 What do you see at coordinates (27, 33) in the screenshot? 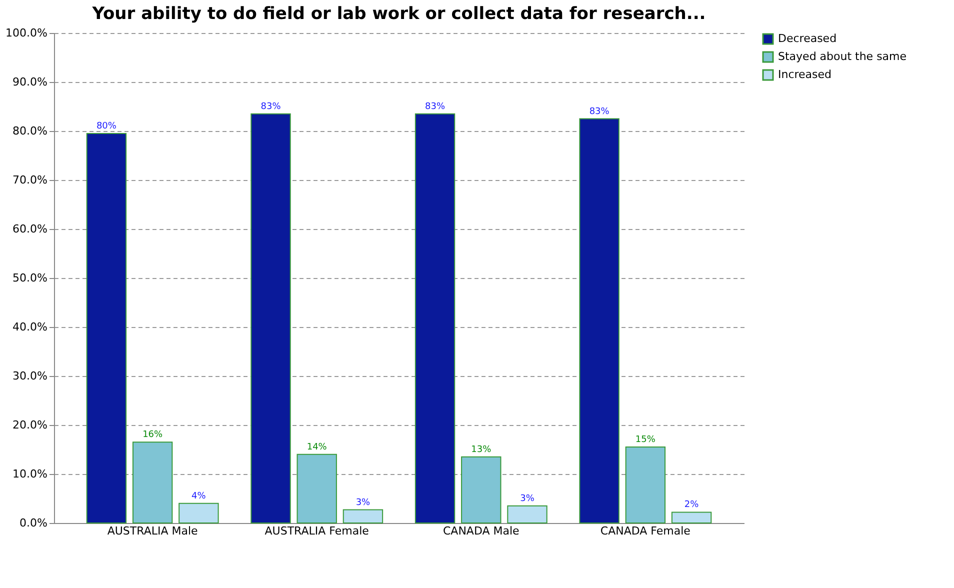
I see `y-tick-label: 100.0%` at bounding box center [27, 33].